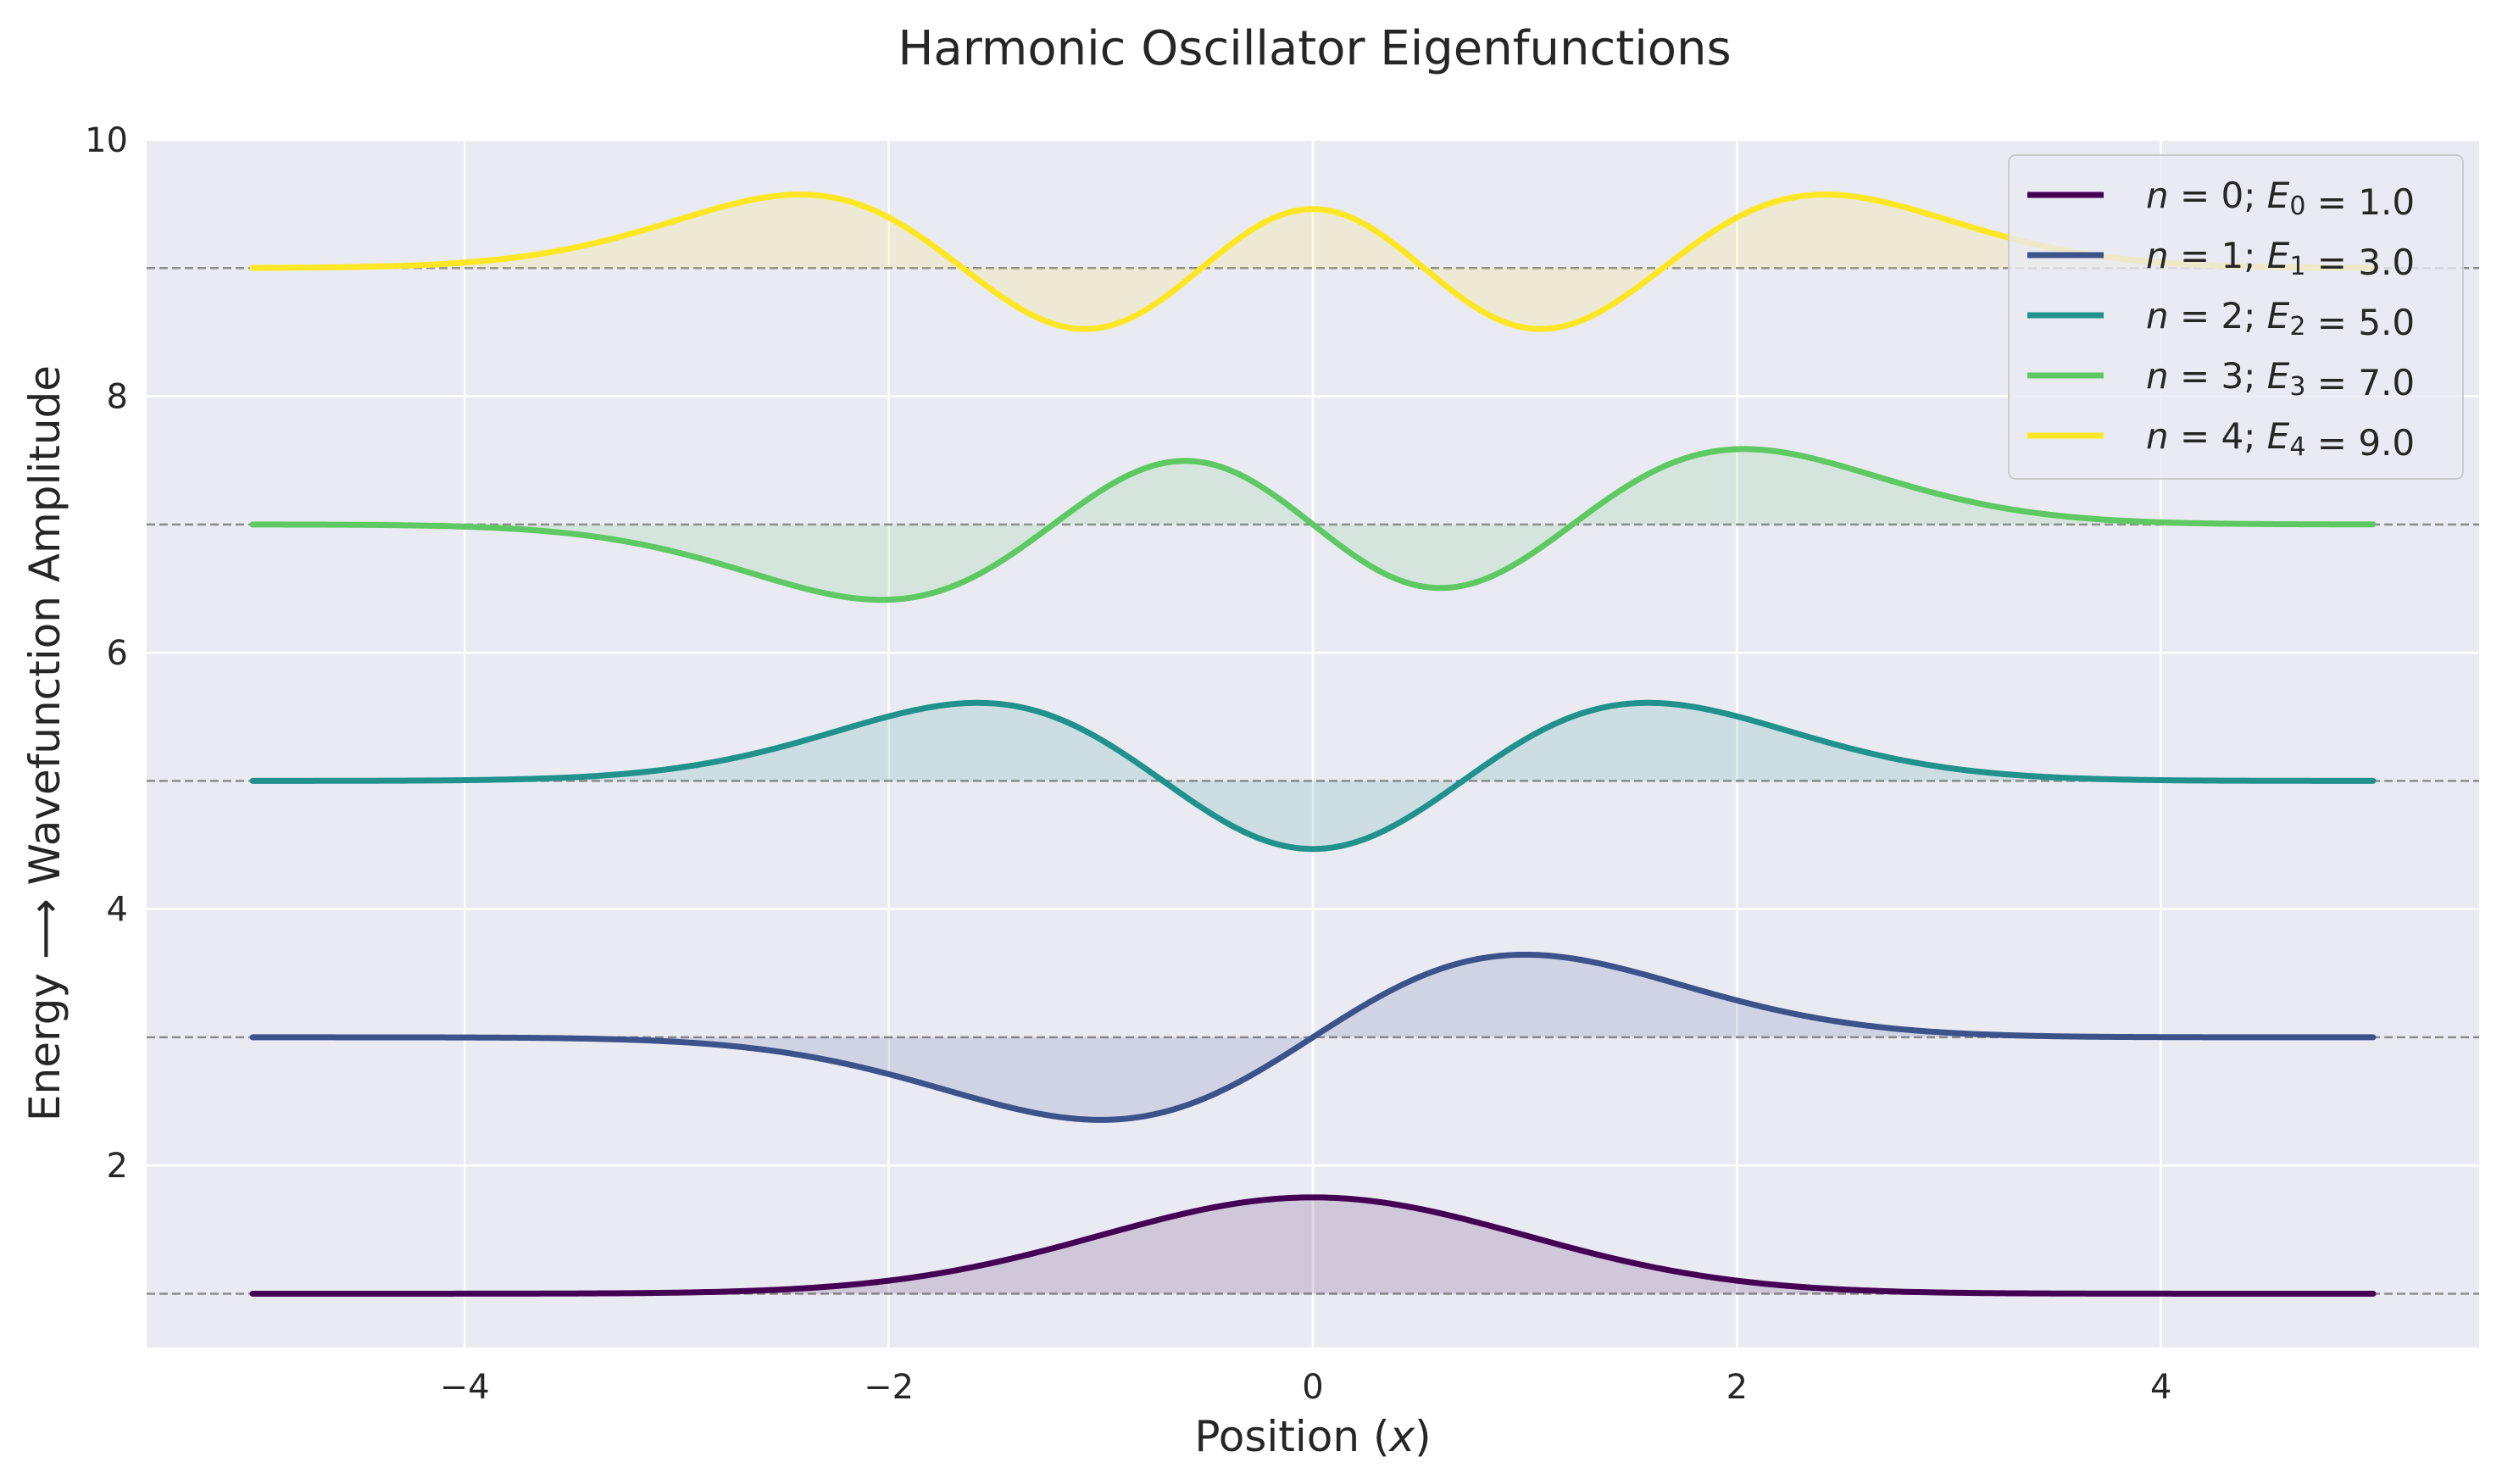  I want to click on y-axis-ticks: 2 4 6 8 10, so click(106, 654).